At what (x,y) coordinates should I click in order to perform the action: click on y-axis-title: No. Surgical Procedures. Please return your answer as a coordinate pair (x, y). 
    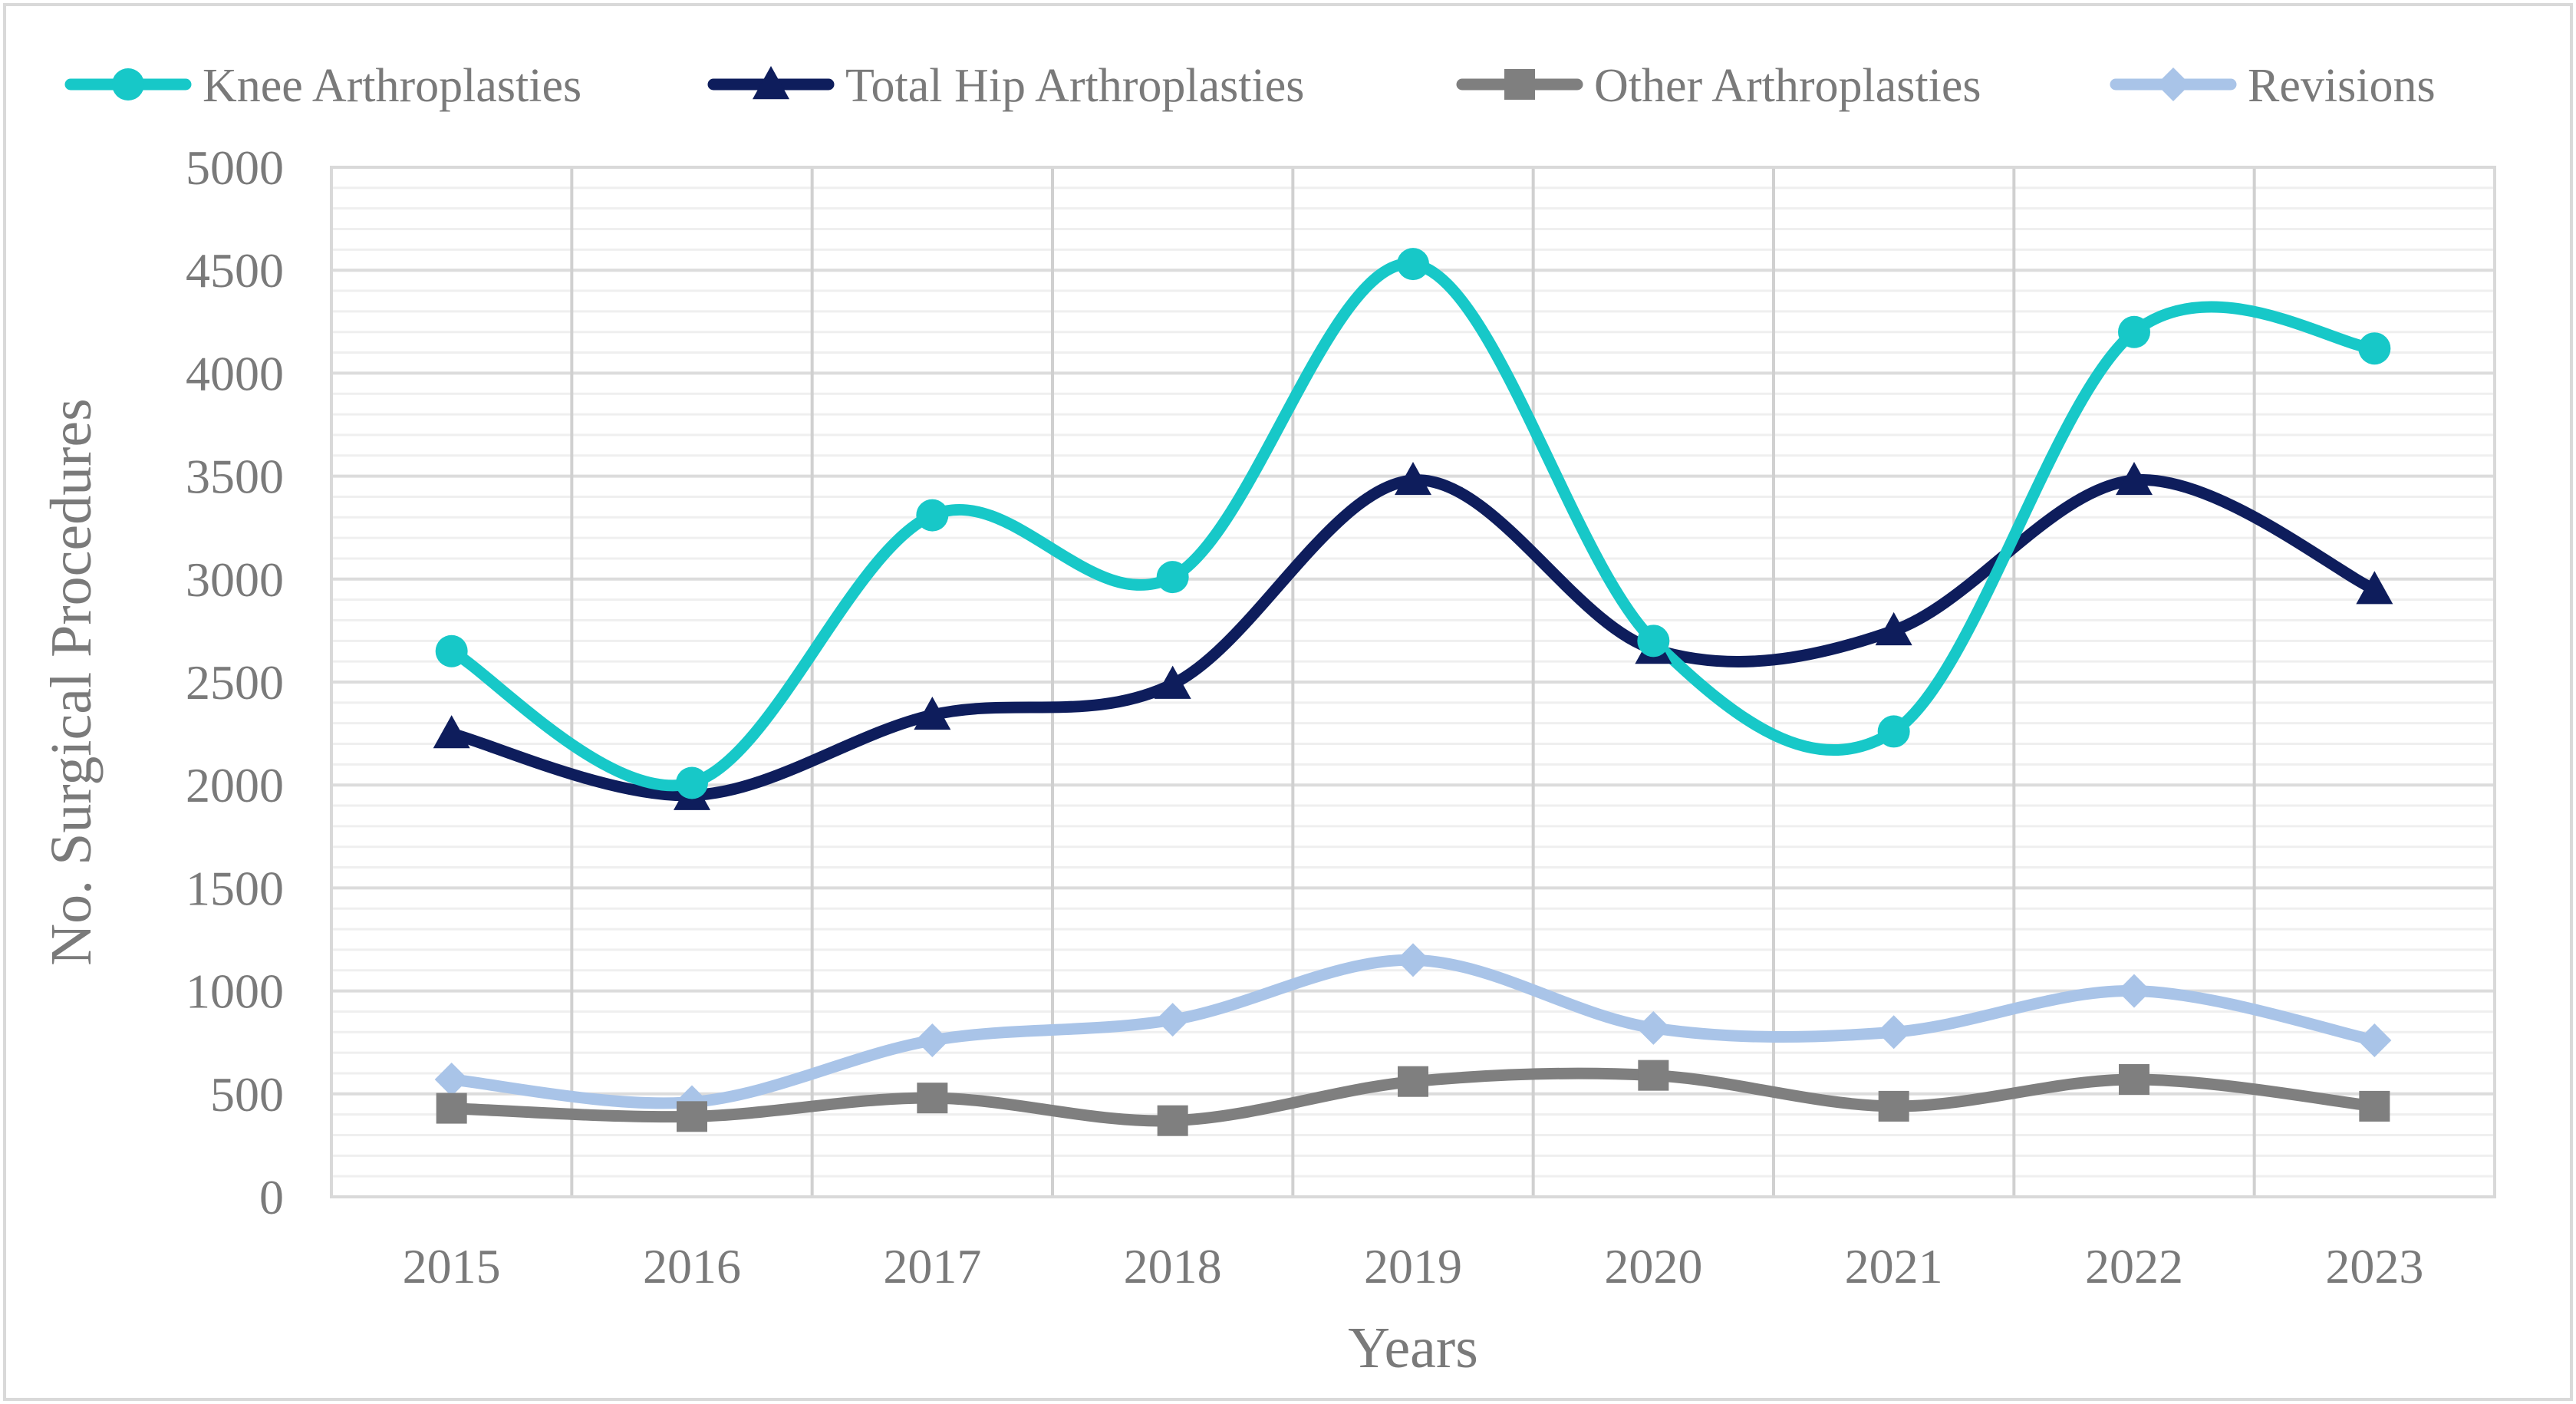
    Looking at the image, I should click on (71, 681).